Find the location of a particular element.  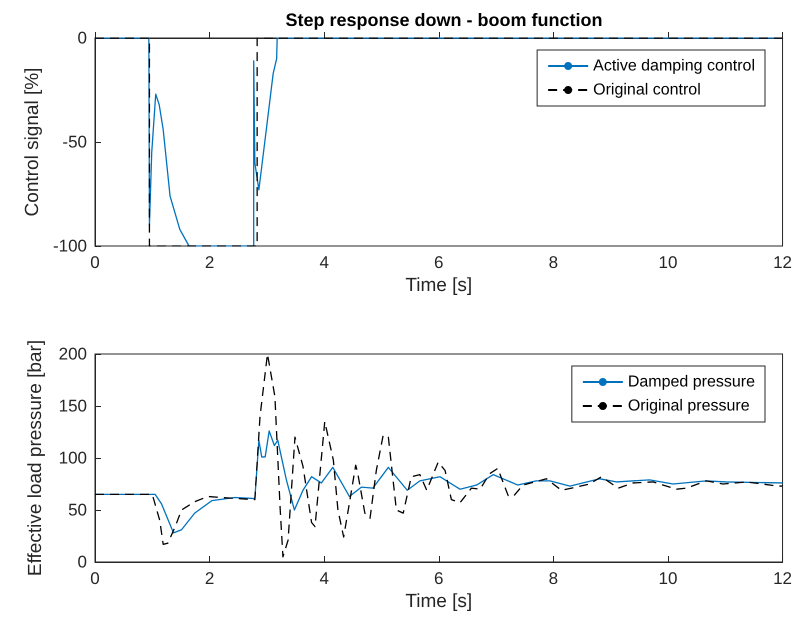

y-axis-title: Control signal [%] is located at coordinates (33, 142).